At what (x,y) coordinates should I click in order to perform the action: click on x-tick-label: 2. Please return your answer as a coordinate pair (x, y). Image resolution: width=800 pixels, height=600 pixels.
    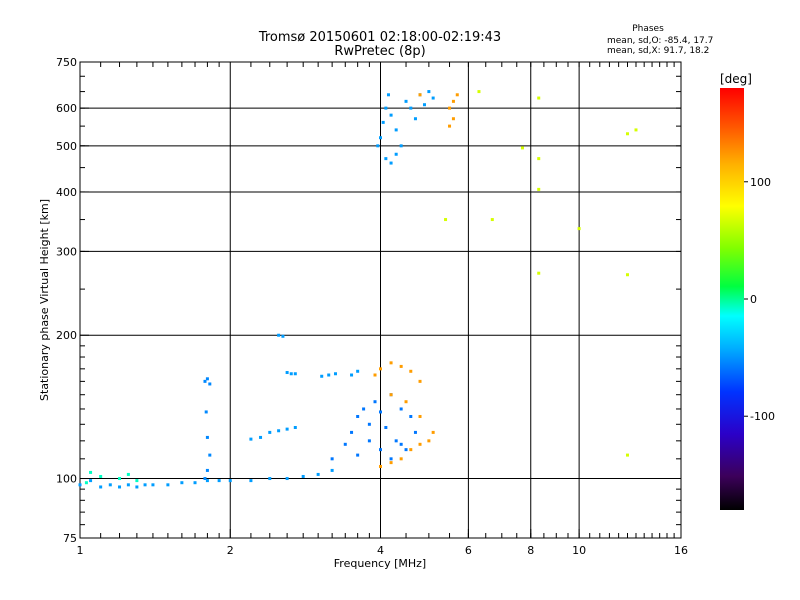
    Looking at the image, I should click on (230, 550).